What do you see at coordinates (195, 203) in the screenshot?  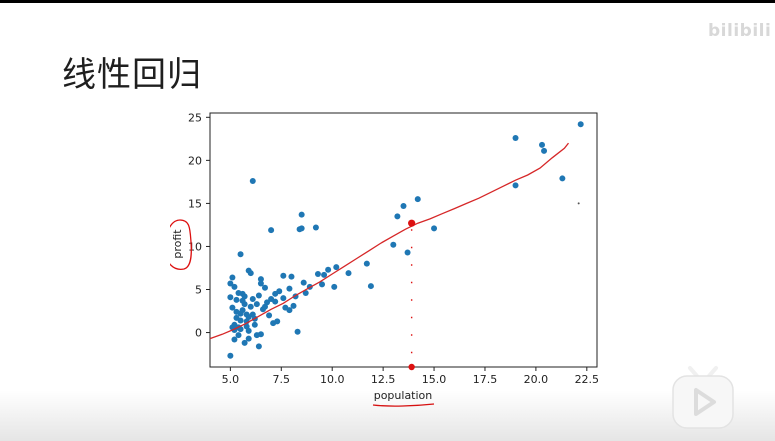 I see `y-tick-label: 15` at bounding box center [195, 203].